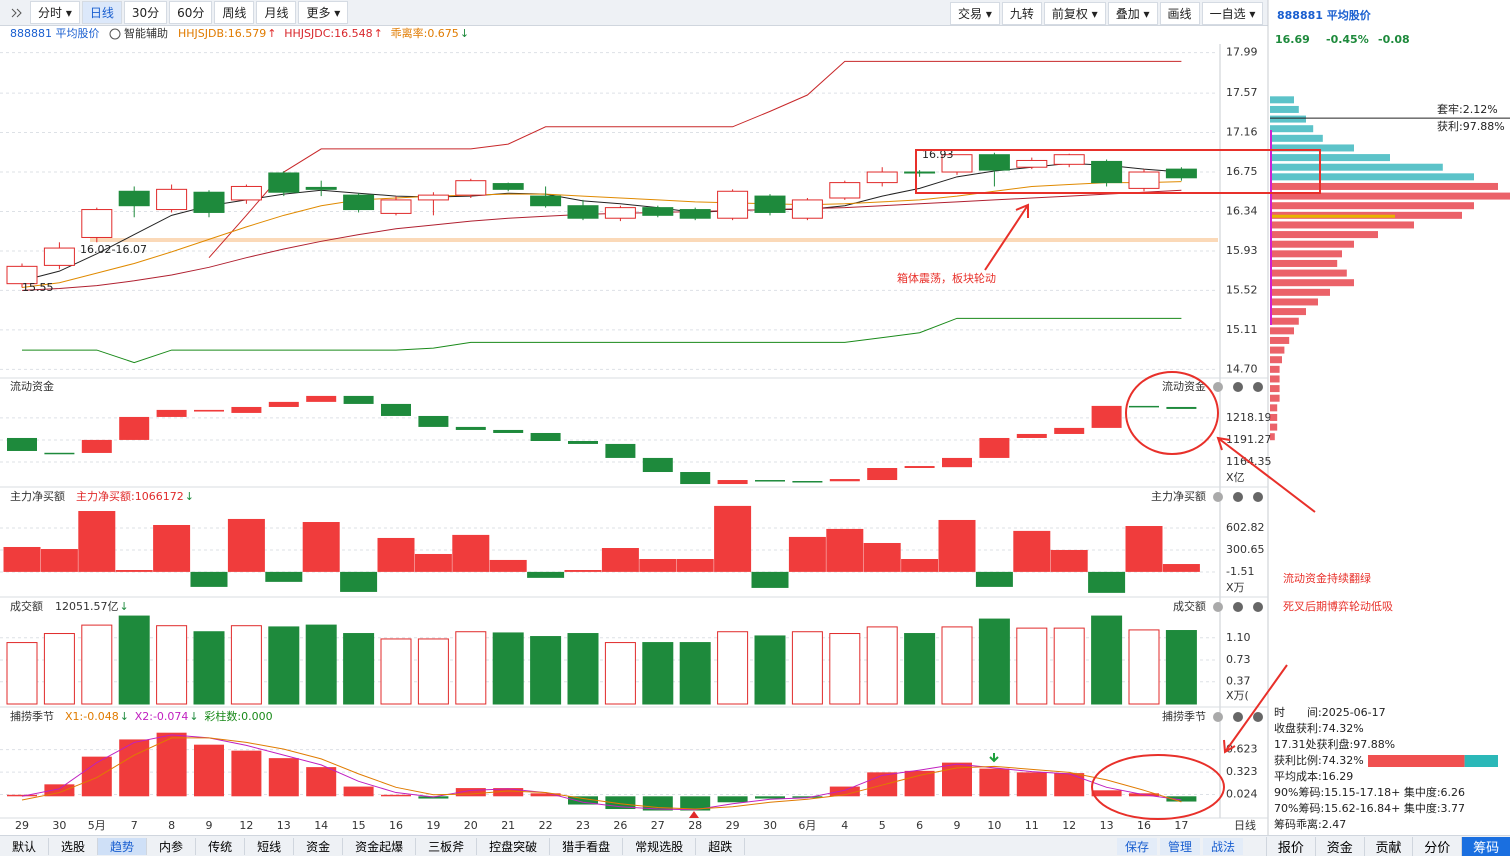 Image resolution: width=1510 pixels, height=856 pixels. What do you see at coordinates (1436, 846) in the screenshot?
I see `tab: 分价` at bounding box center [1436, 846].